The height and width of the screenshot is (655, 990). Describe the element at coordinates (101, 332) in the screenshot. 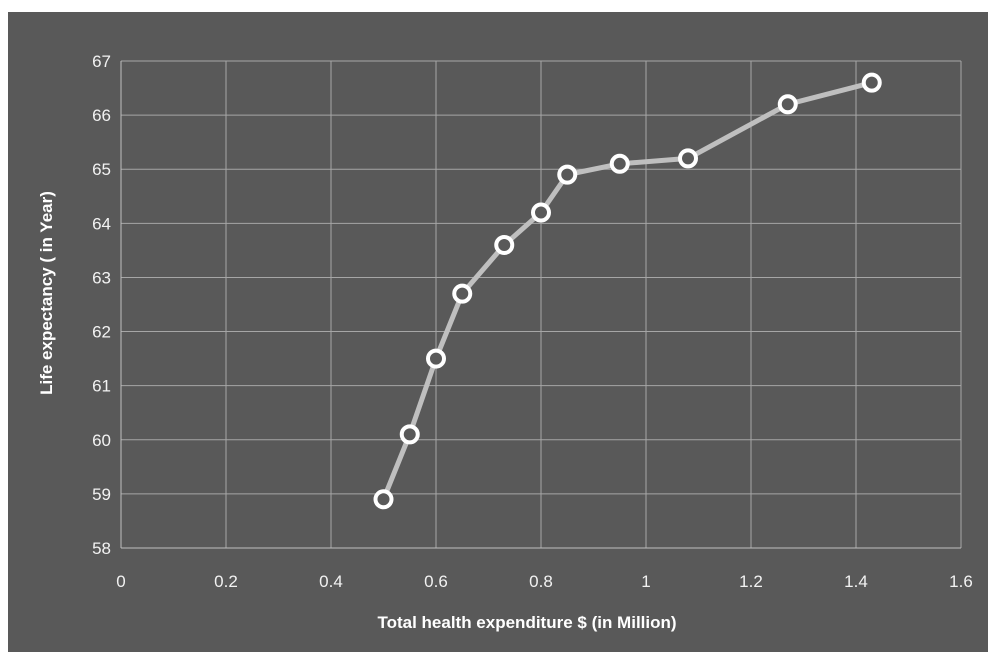

I see `y-tick-label: 62` at that location.